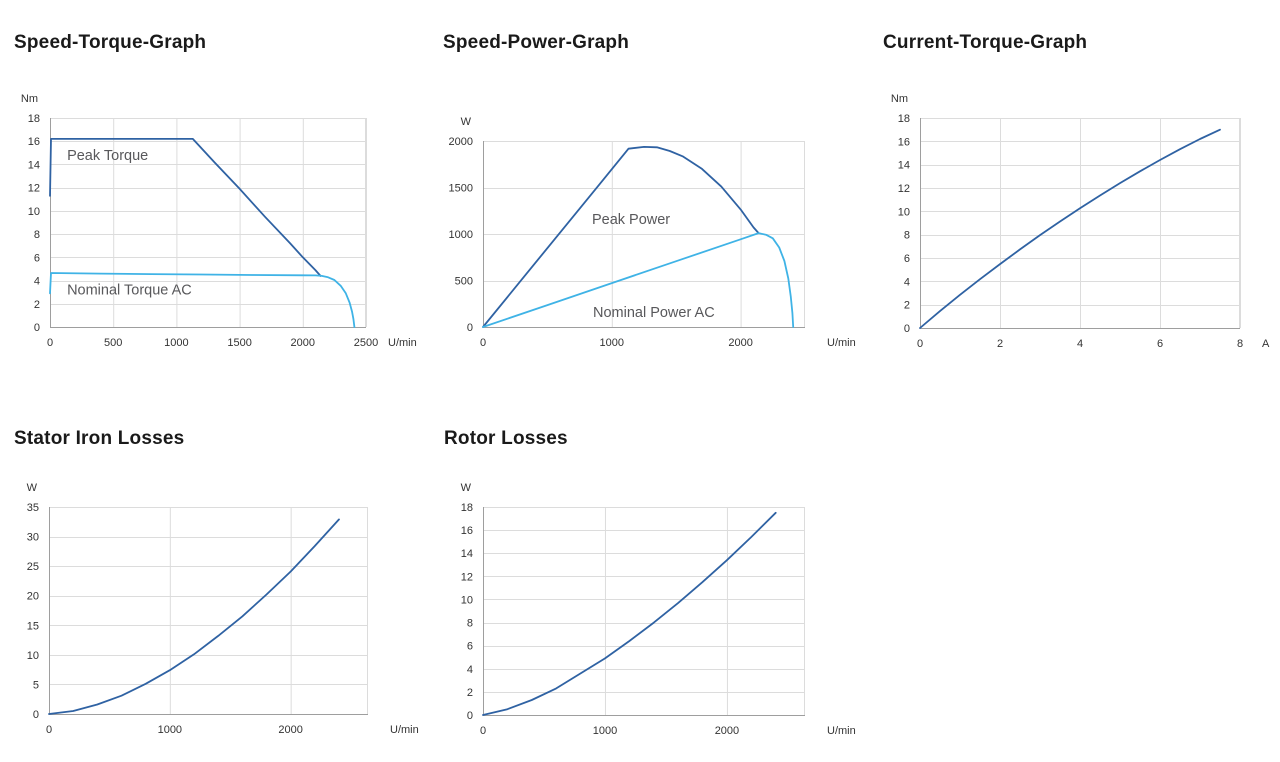 The width and height of the screenshot is (1280, 762). What do you see at coordinates (1080, 344) in the screenshot?
I see `x-tick-label-4: 4` at bounding box center [1080, 344].